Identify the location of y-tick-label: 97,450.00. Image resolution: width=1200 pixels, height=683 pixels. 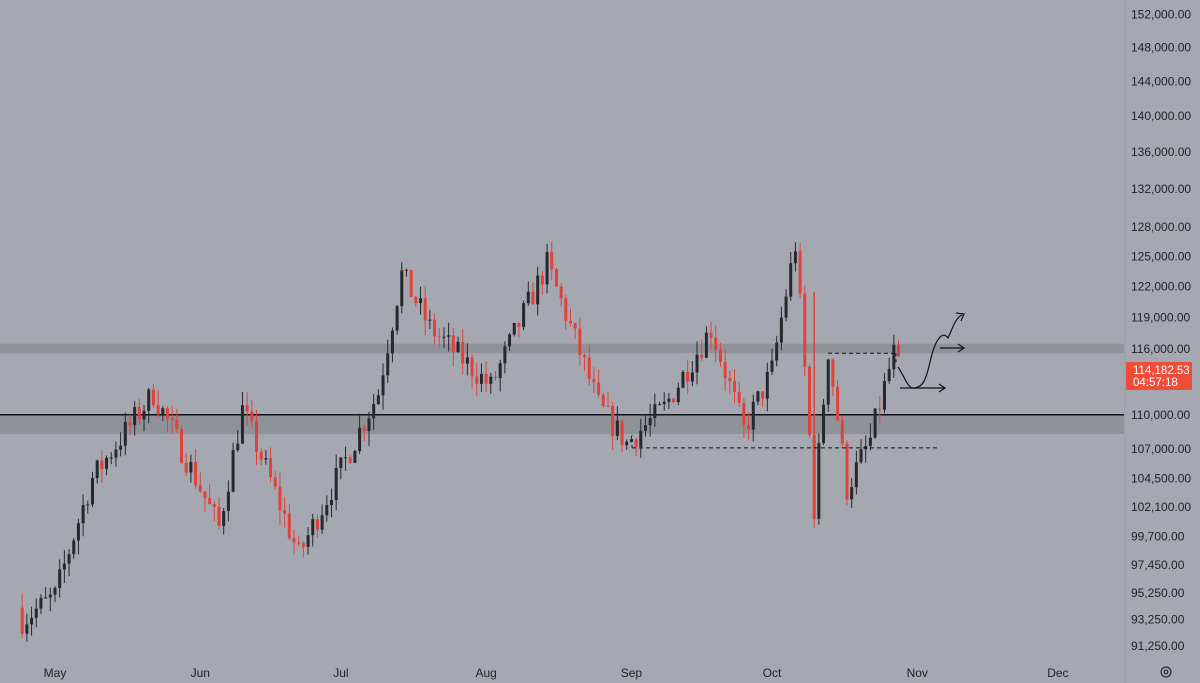
(1158, 565).